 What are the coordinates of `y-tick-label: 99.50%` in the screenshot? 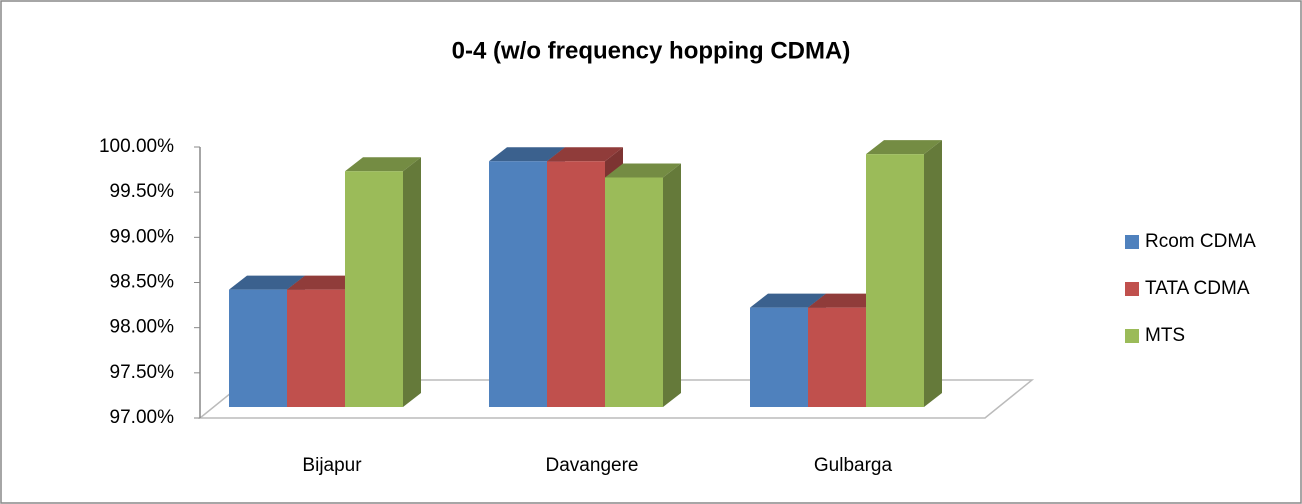 It's located at (142, 191).